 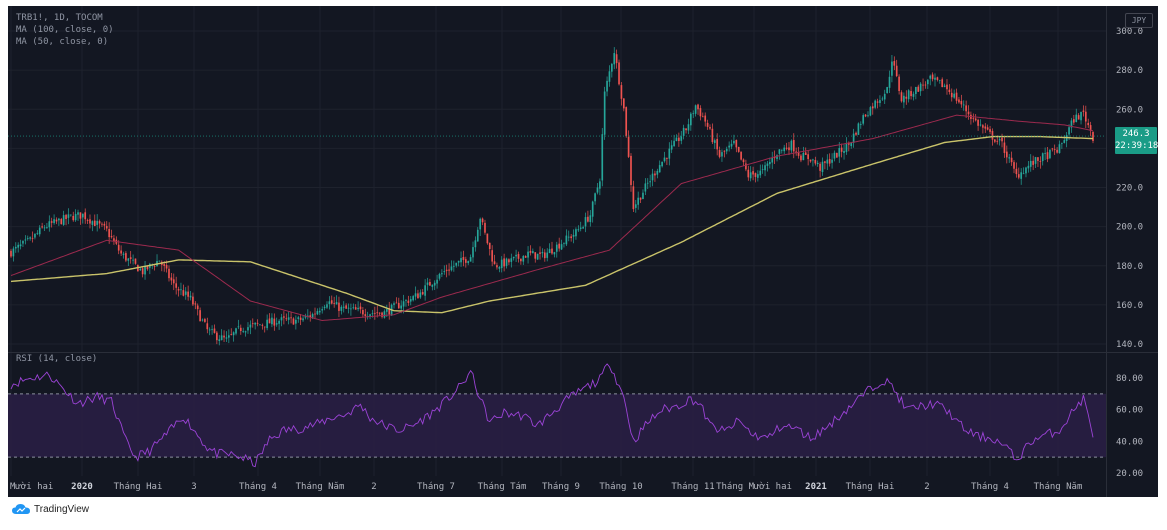 I want to click on ma50-legend: MA (50, close, 0), so click(x=62, y=42).